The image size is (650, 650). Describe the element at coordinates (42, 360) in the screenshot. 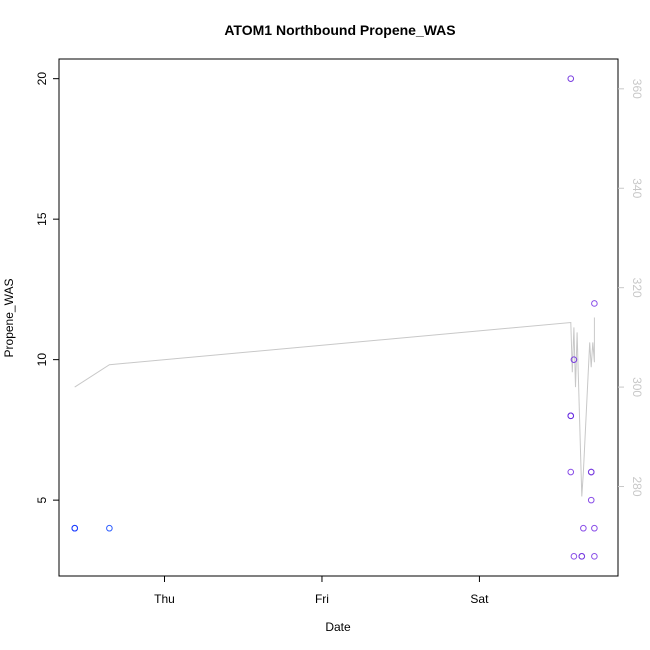

I see `y-tick-label: 10` at that location.